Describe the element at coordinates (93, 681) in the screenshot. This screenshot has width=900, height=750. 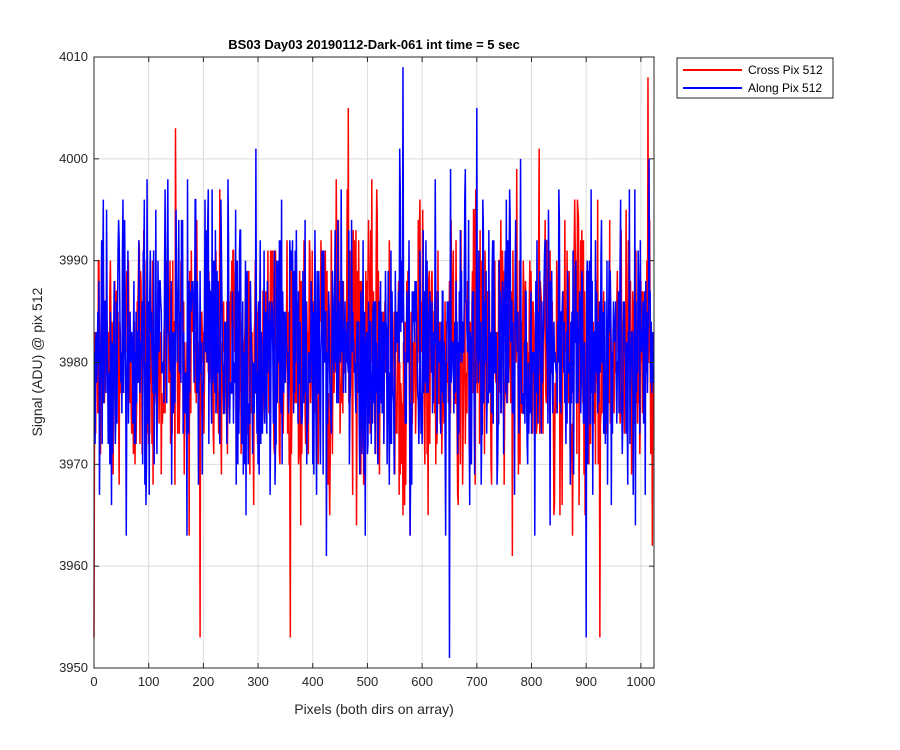
I see `x-tick-label: 0` at that location.